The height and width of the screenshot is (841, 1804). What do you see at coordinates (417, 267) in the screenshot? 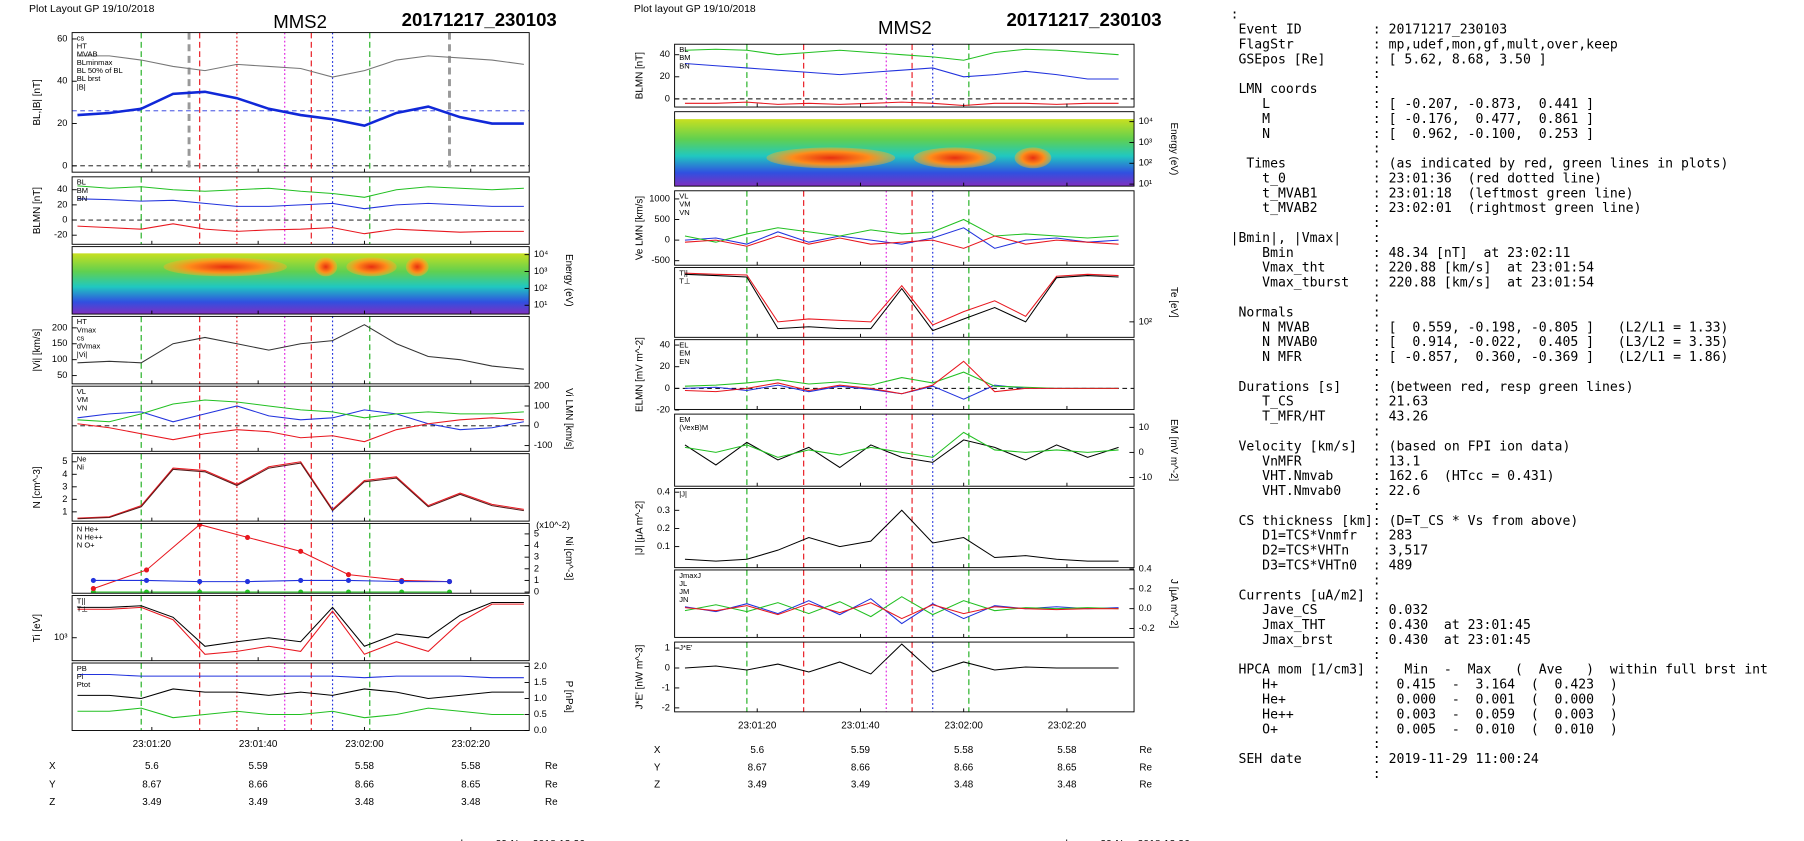
I see `spectrogram-blob` at bounding box center [417, 267].